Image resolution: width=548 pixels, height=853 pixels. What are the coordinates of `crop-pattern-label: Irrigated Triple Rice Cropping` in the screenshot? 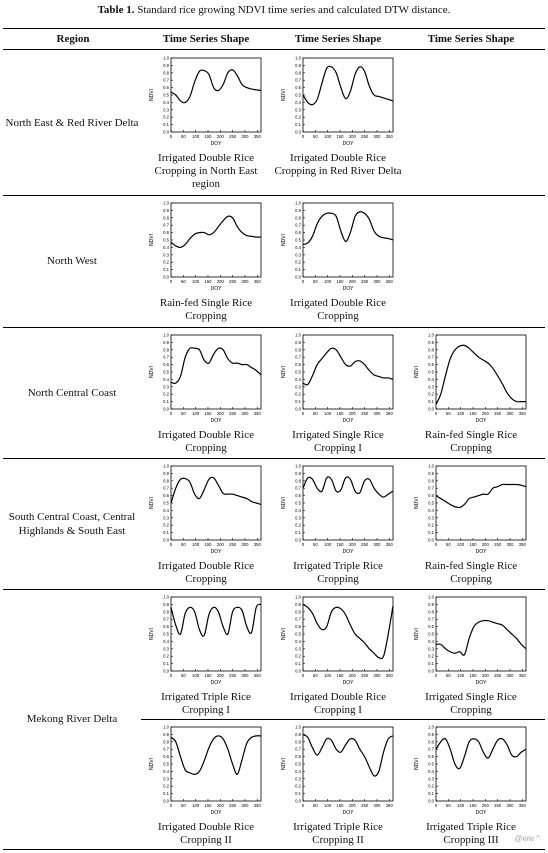 It's located at (338, 572).